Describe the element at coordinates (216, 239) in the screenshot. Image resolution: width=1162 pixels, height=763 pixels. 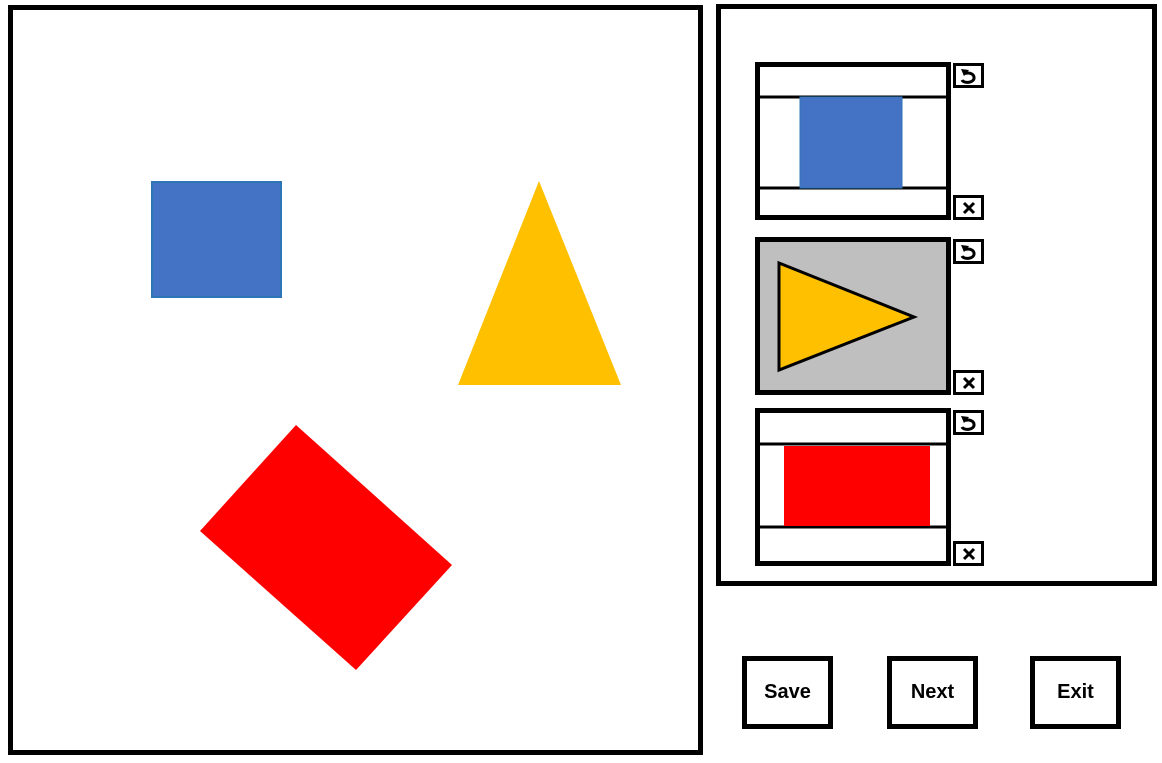
I see `blue-square` at that location.